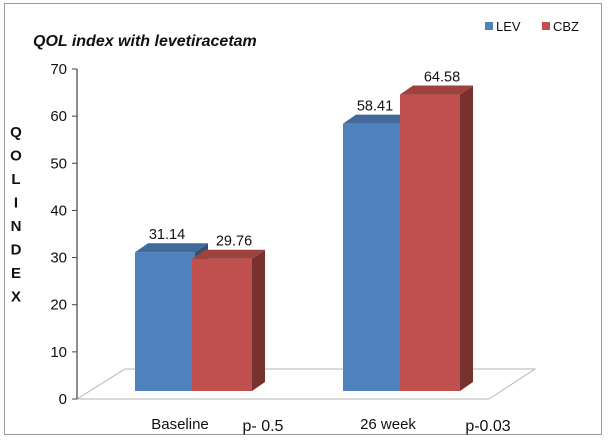 The height and width of the screenshot is (441, 610). I want to click on y-axis-label-letter: O, so click(16, 156).